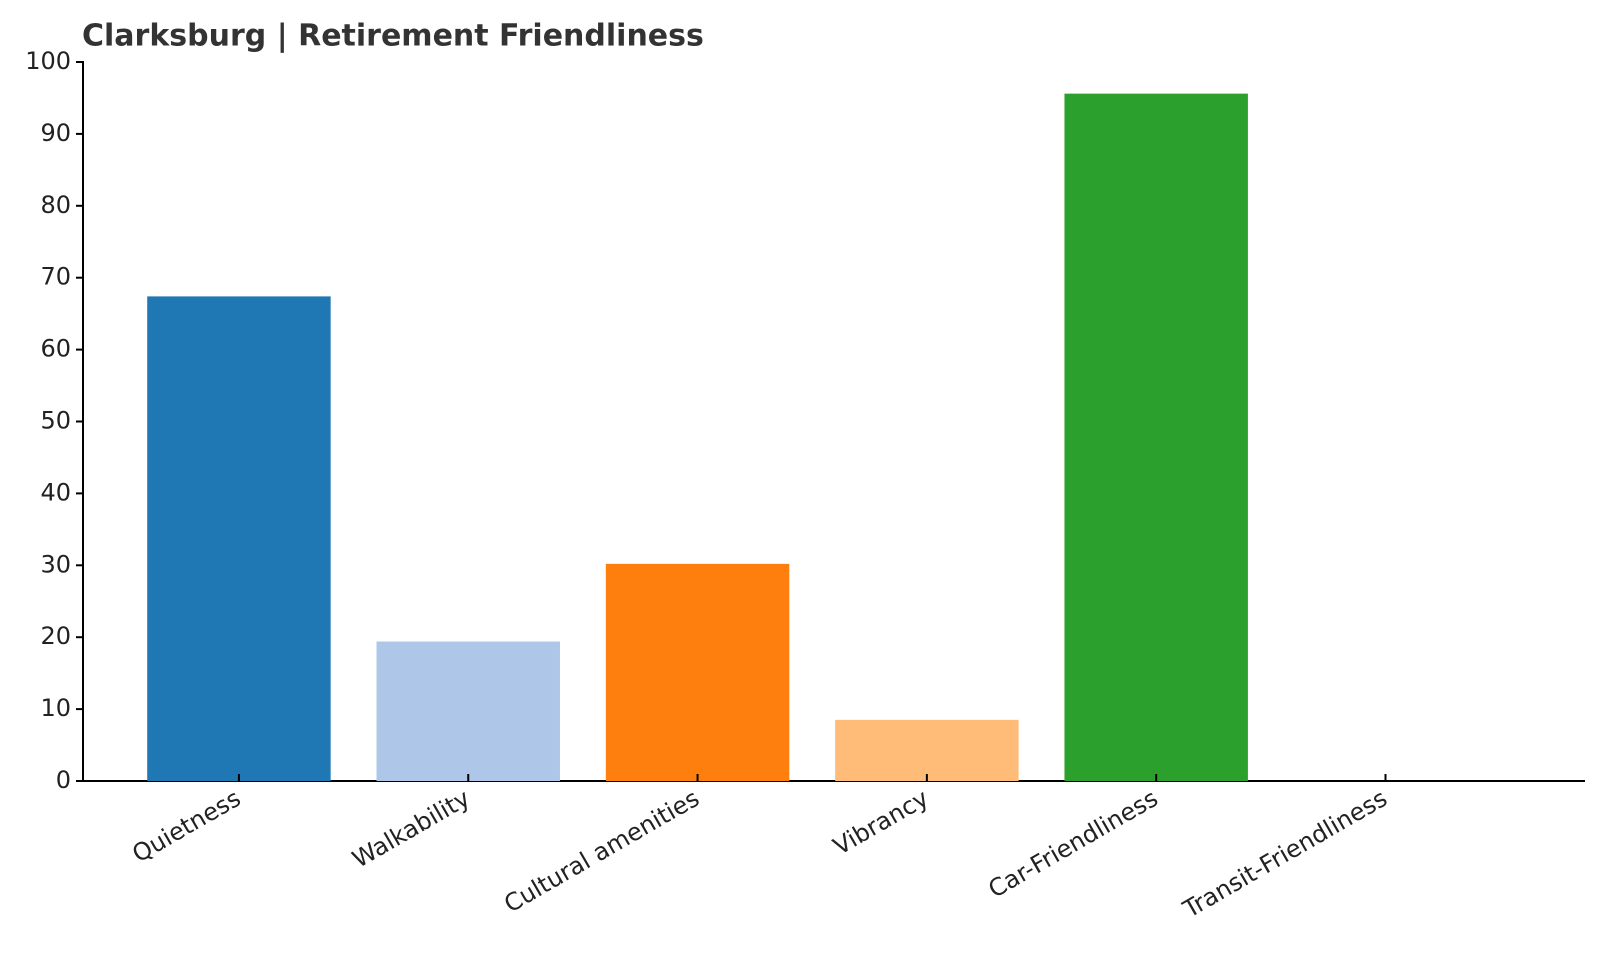 Image resolution: width=1600 pixels, height=960 pixels. What do you see at coordinates (55, 708) in the screenshot?
I see `y-tick-label: 10` at bounding box center [55, 708].